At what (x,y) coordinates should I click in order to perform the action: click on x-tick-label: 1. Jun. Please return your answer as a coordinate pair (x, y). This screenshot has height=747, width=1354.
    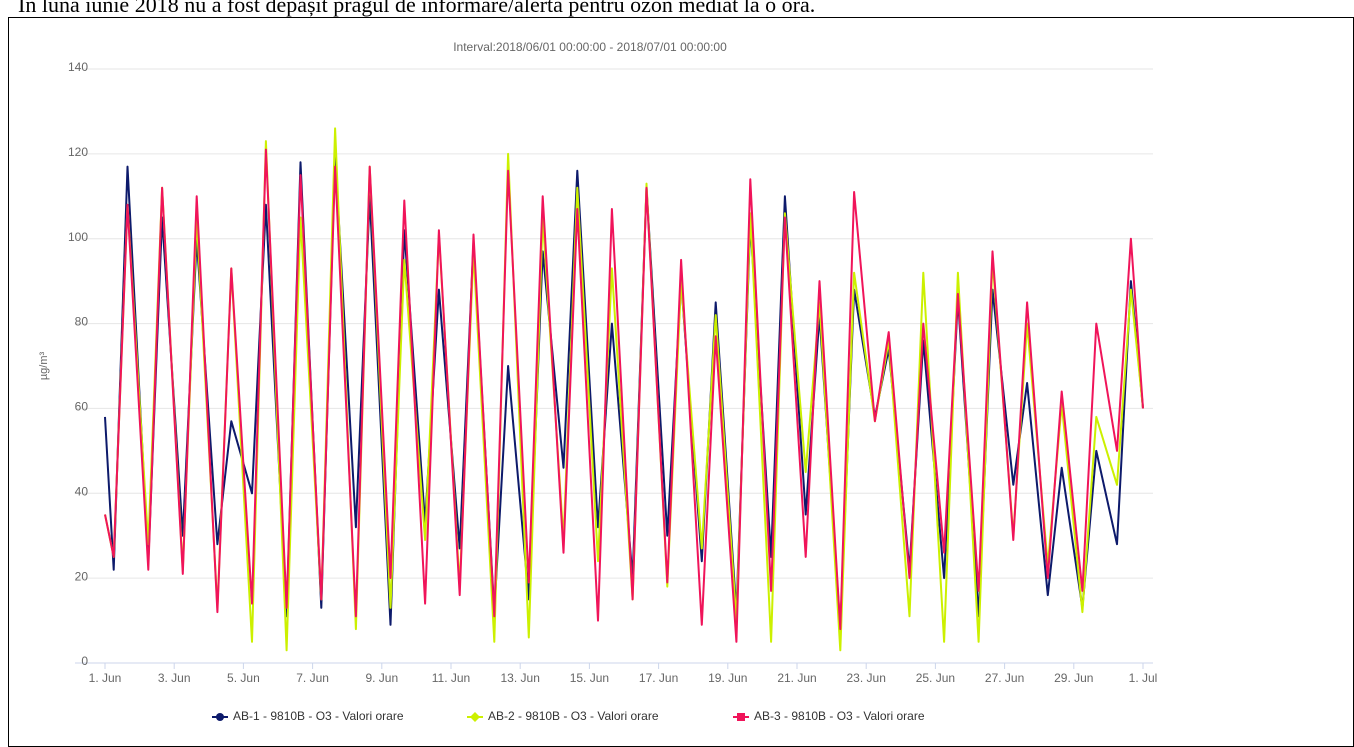
    Looking at the image, I should click on (105, 678).